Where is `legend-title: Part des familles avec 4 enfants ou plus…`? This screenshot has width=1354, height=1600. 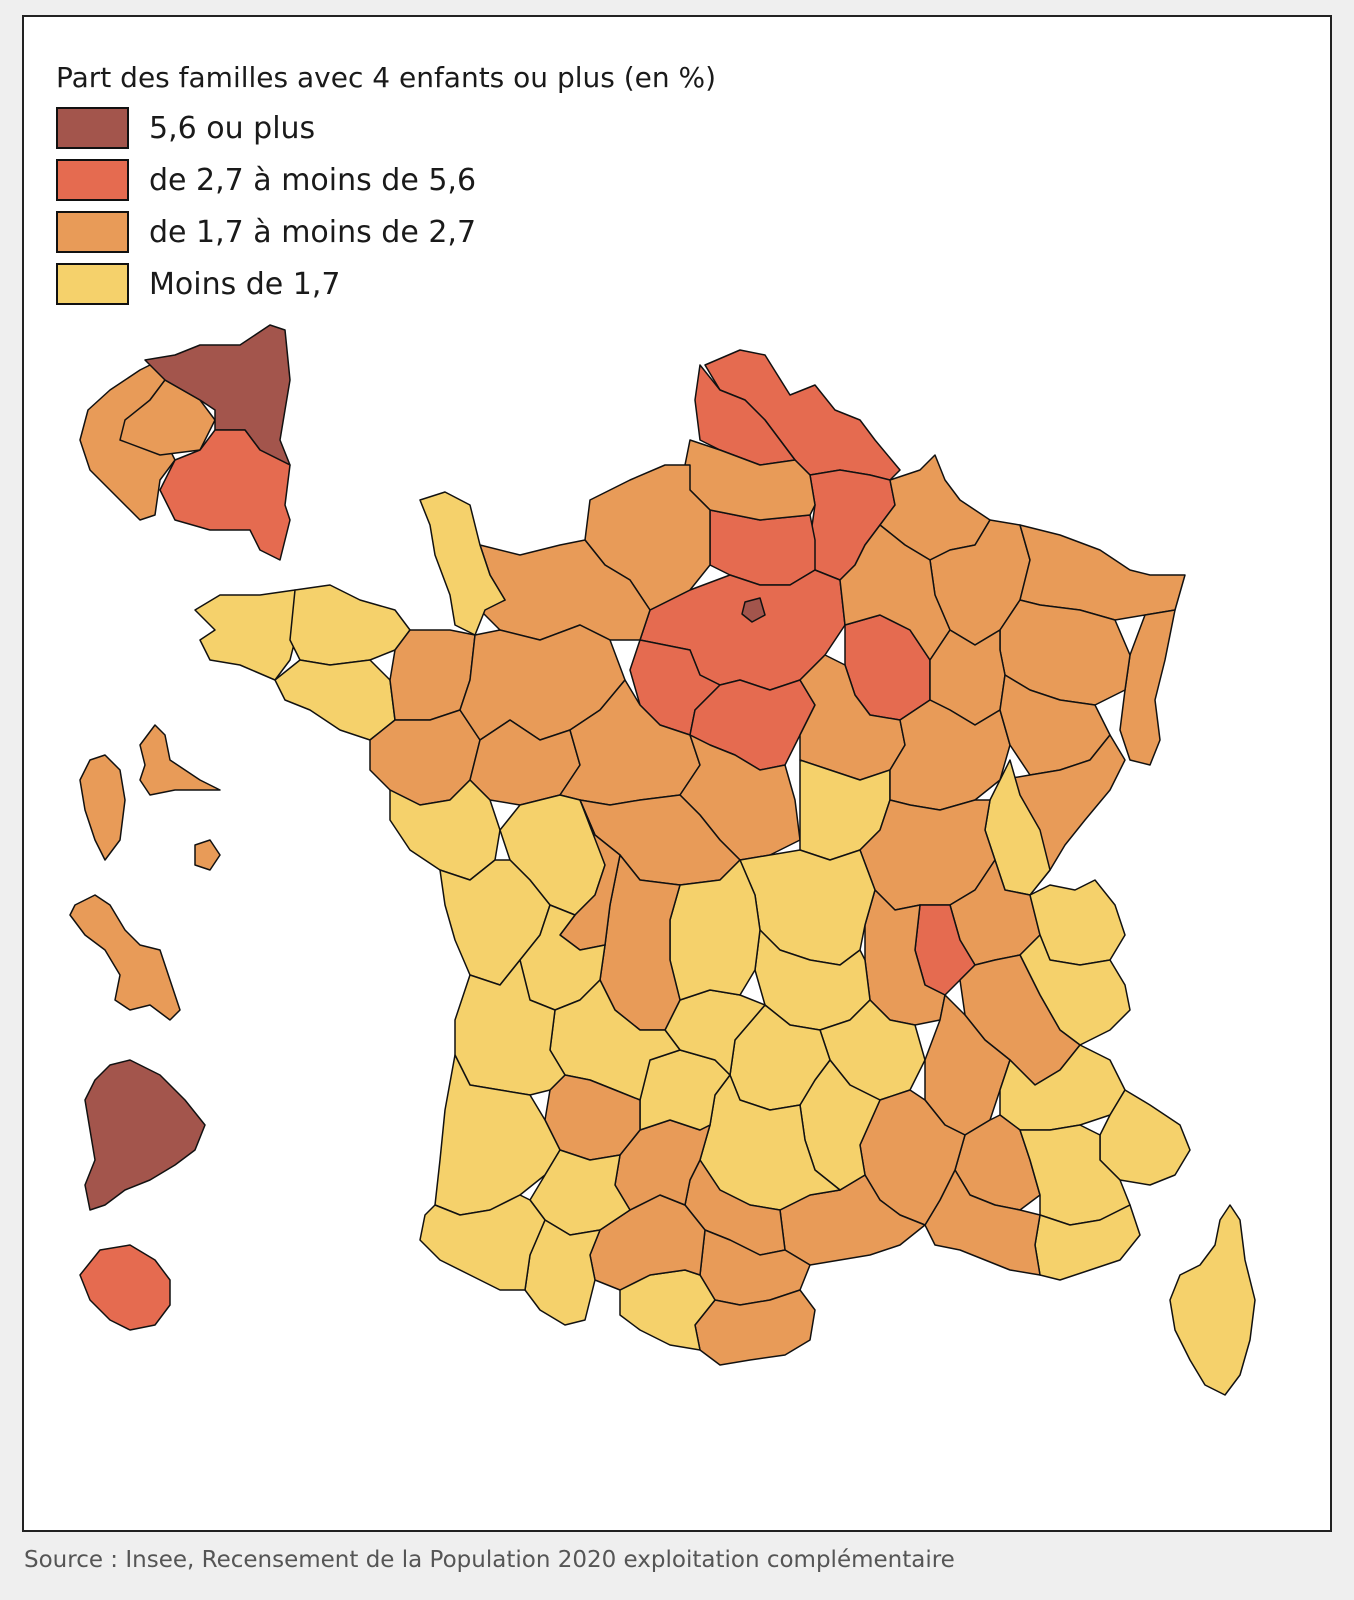
legend-title: Part des familles avec 4 enfants ou plus… is located at coordinates (386, 77).